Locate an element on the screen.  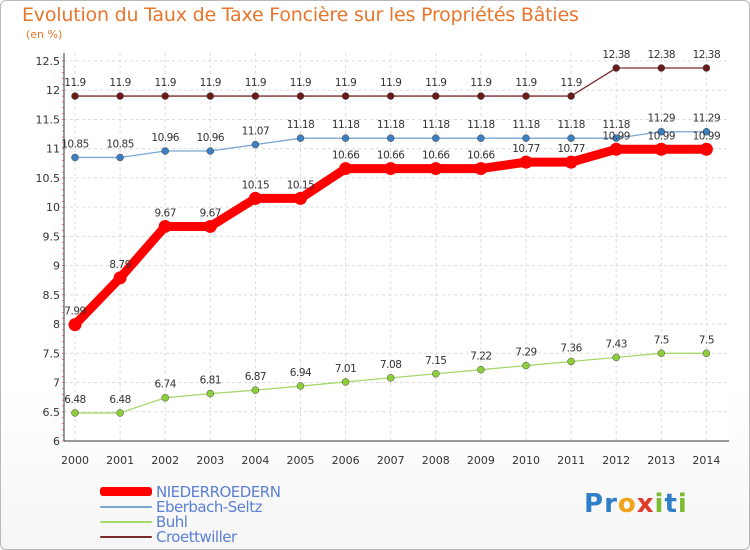
x-tick-label: 2001 is located at coordinates (120, 460).